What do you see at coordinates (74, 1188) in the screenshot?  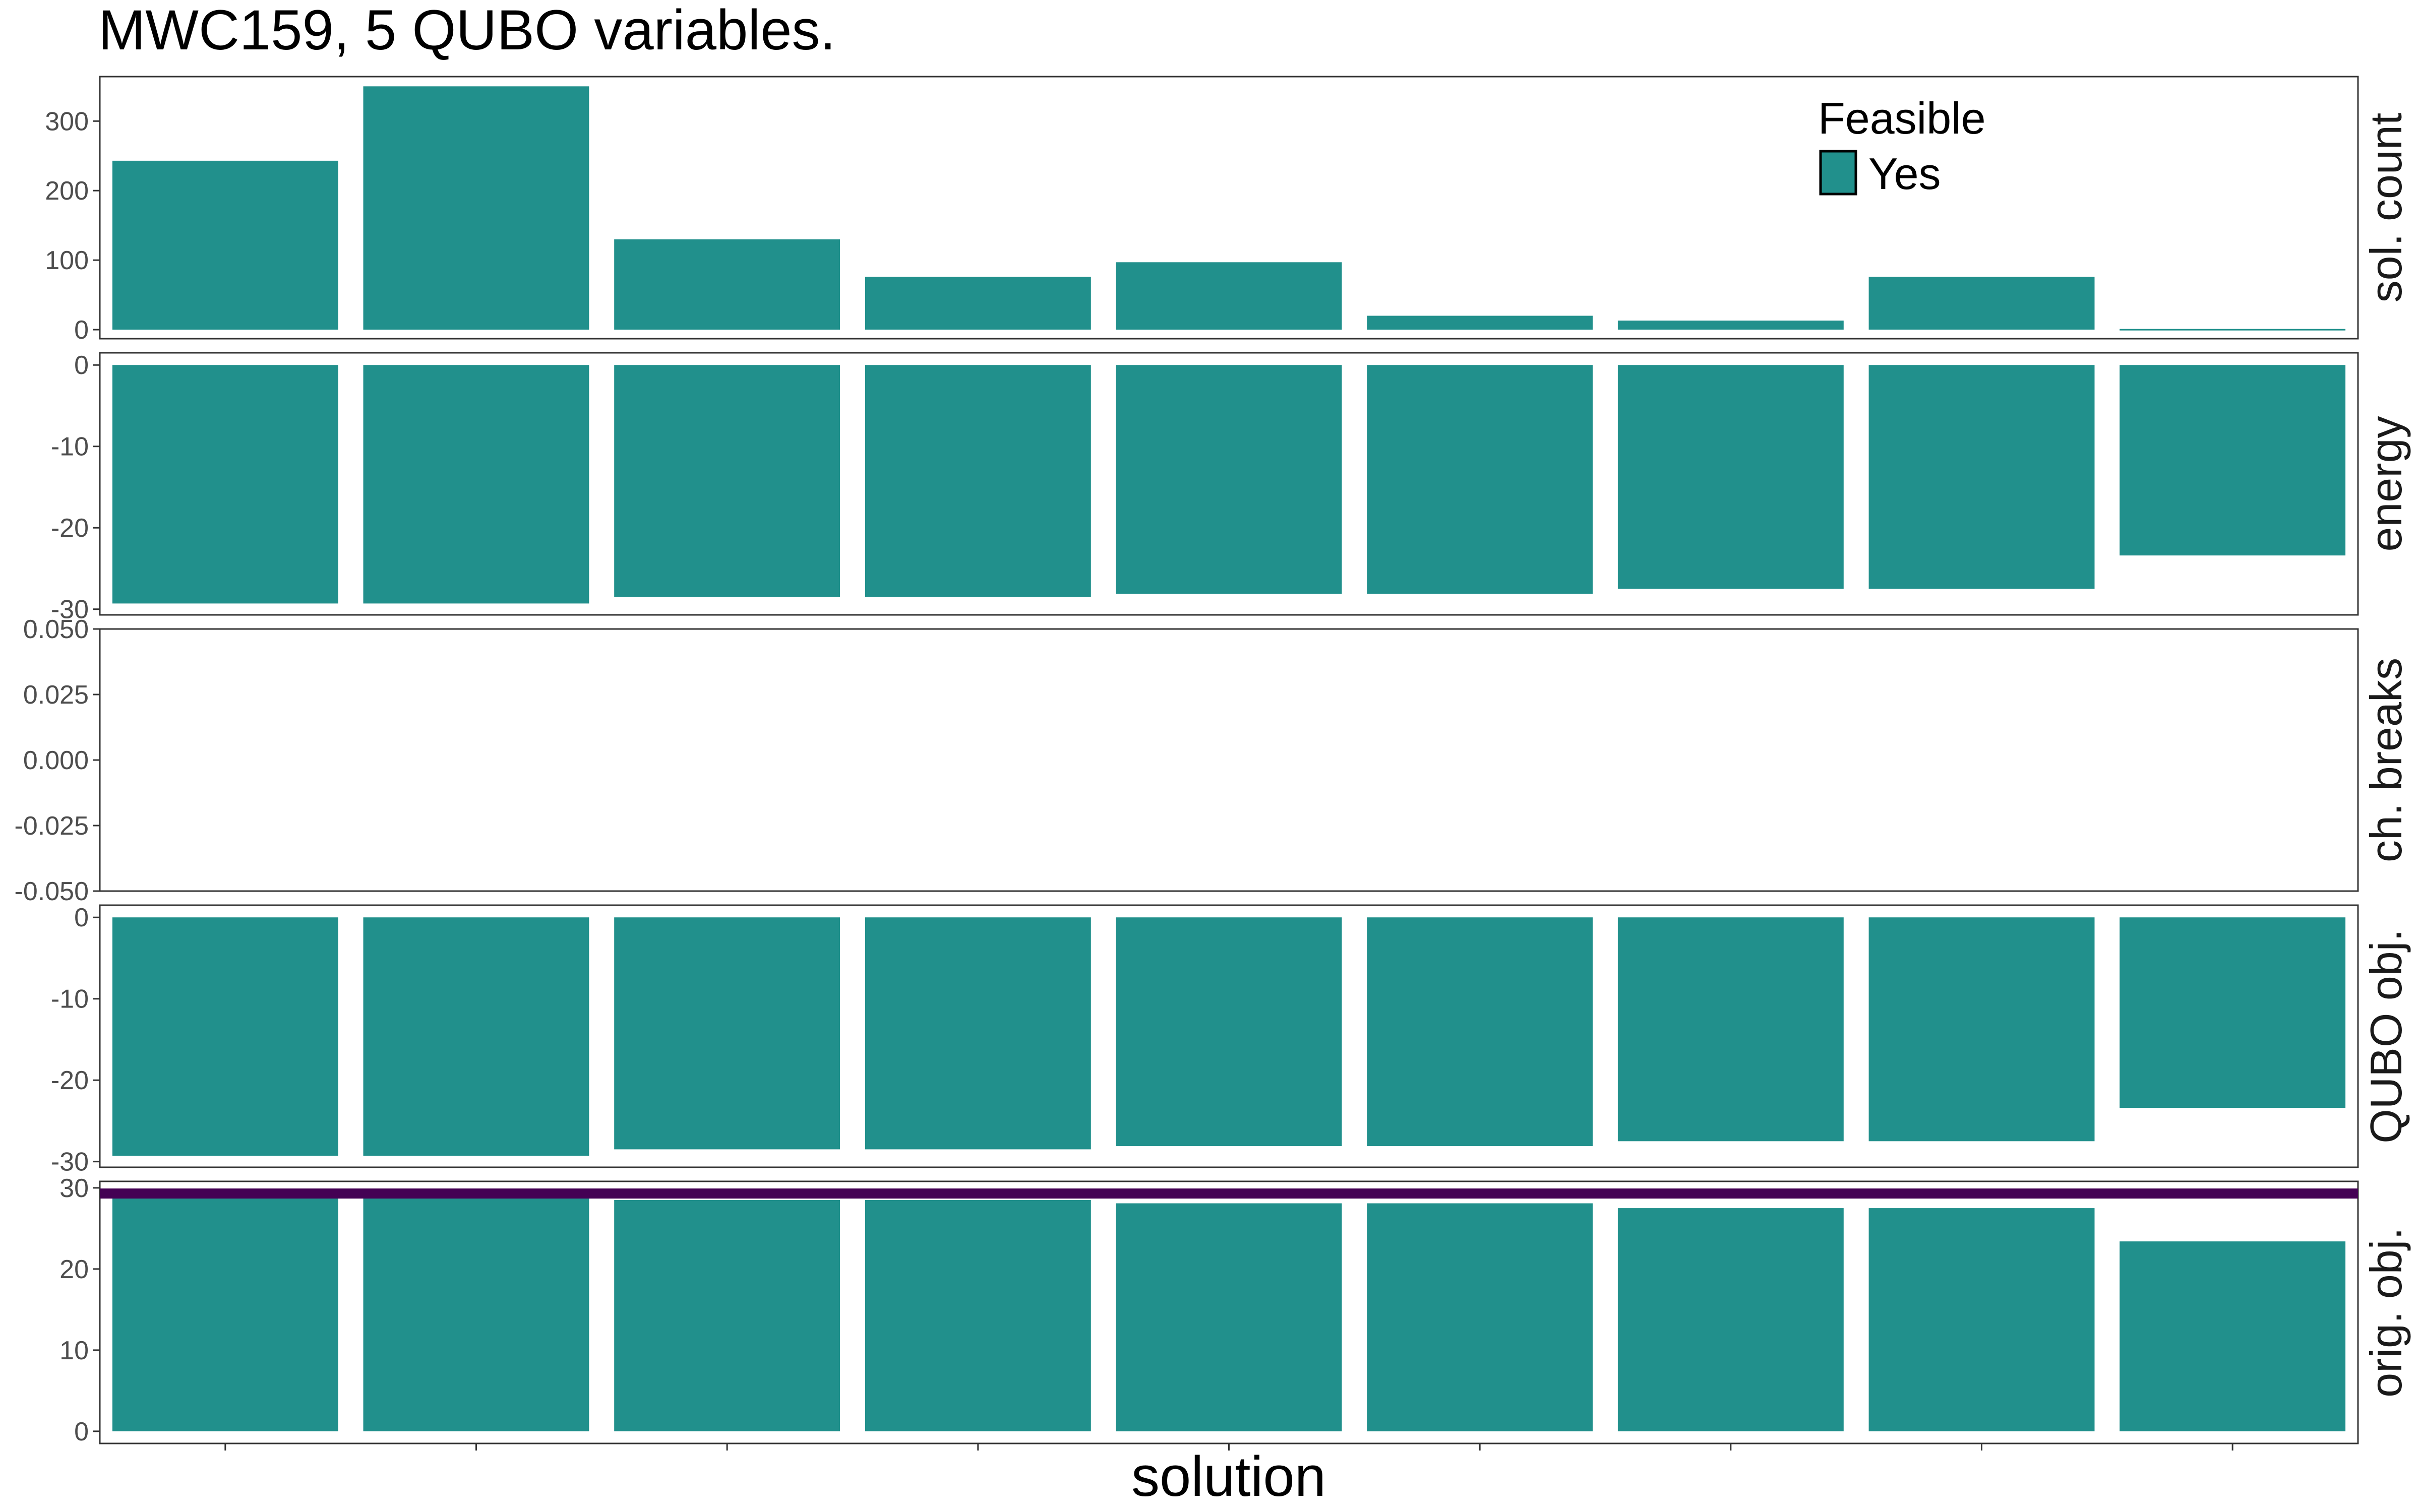 I see `y-tick-label: 30` at bounding box center [74, 1188].